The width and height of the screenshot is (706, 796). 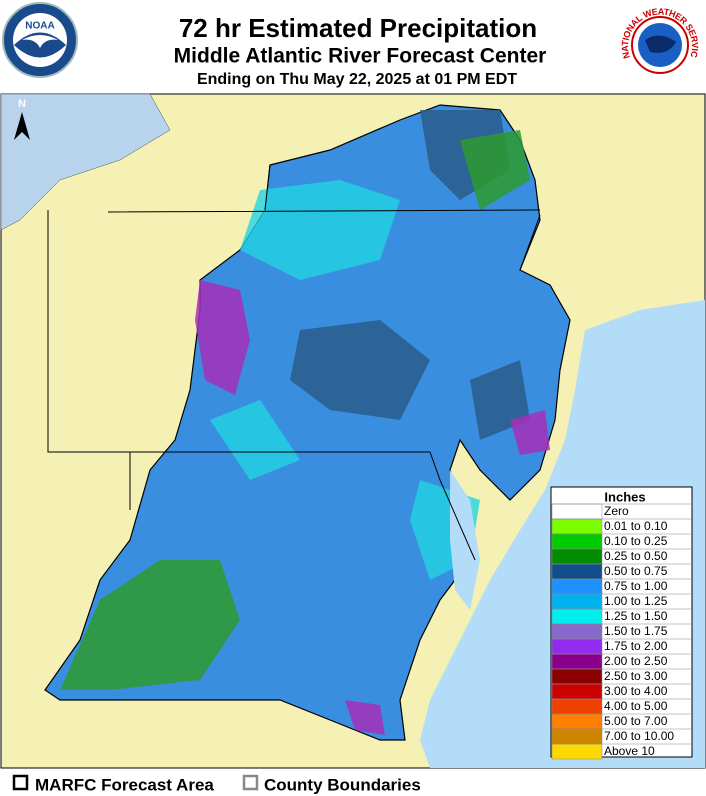 What do you see at coordinates (636, 706) in the screenshot?
I see `legend-label: 4.00 to 5.00` at bounding box center [636, 706].